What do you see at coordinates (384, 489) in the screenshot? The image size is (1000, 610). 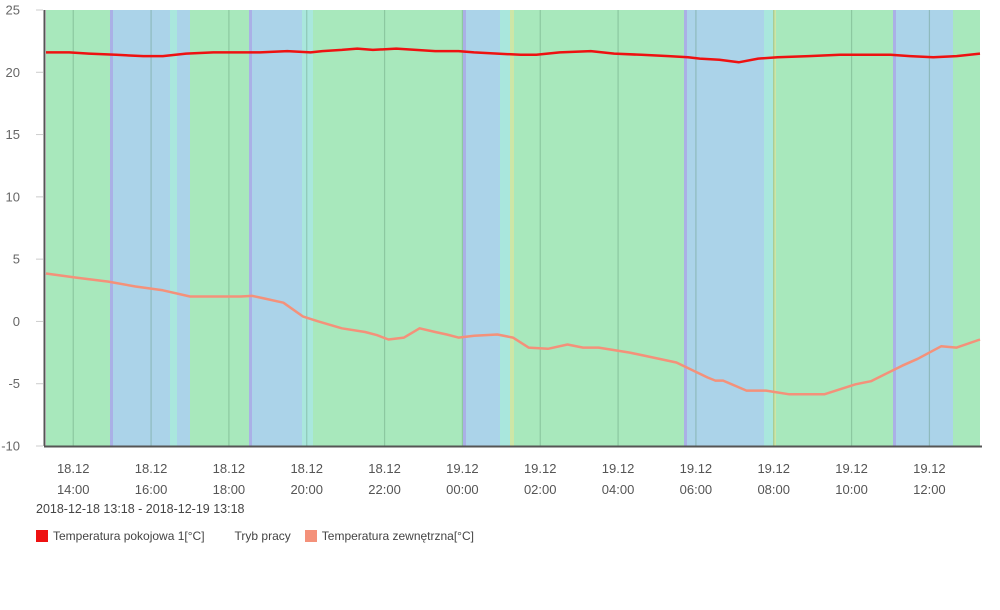 I see `x-tick-time: 22:00` at bounding box center [384, 489].